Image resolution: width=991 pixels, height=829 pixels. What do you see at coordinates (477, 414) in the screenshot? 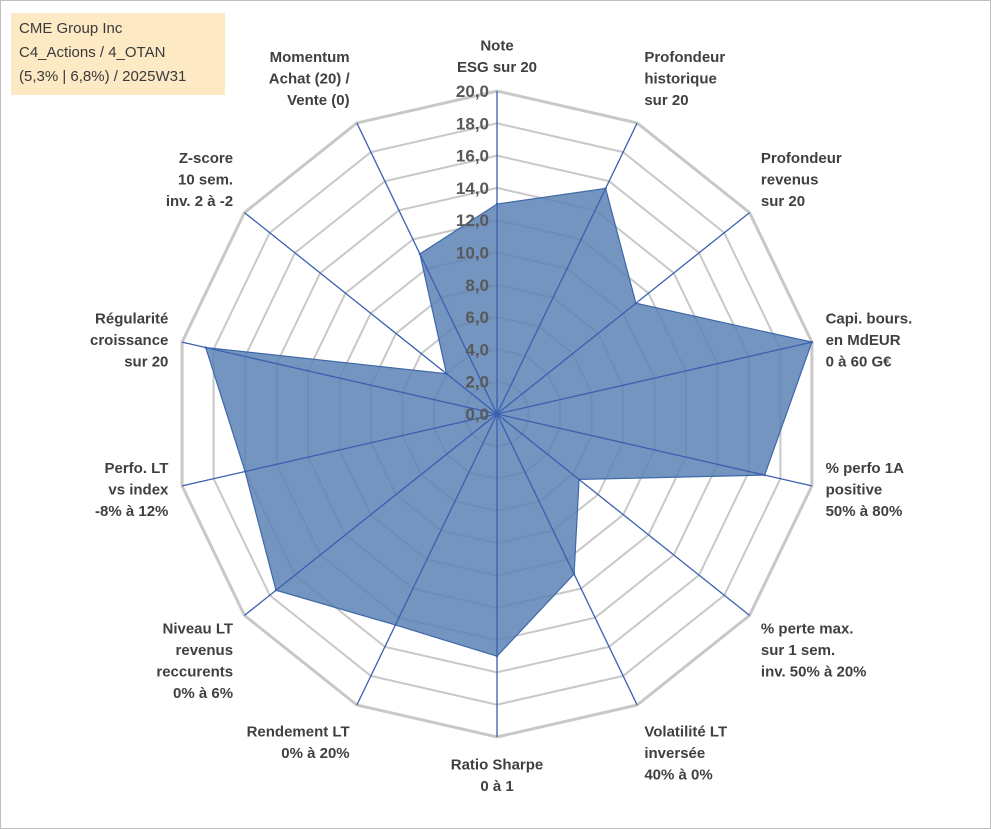
I see `tick-label: 0,0` at bounding box center [477, 414].